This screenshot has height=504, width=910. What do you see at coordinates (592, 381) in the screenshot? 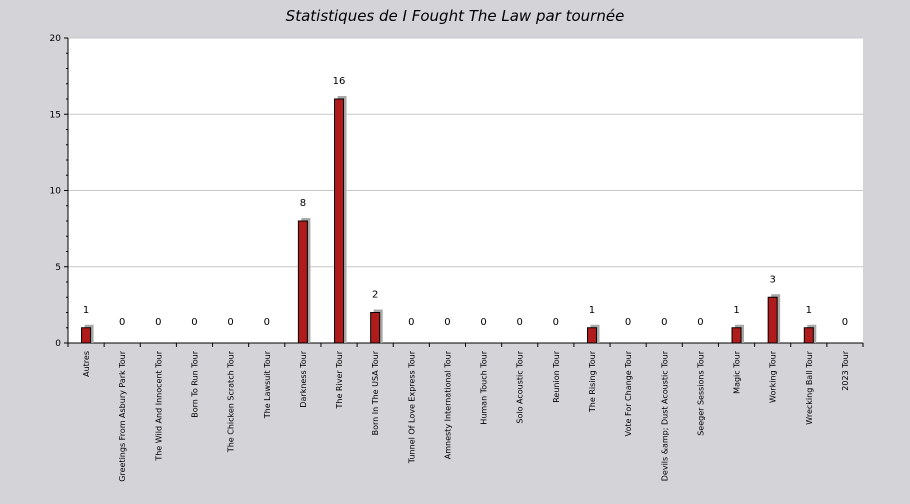
I see `x-tick-label: The Rising Tour` at bounding box center [592, 381].